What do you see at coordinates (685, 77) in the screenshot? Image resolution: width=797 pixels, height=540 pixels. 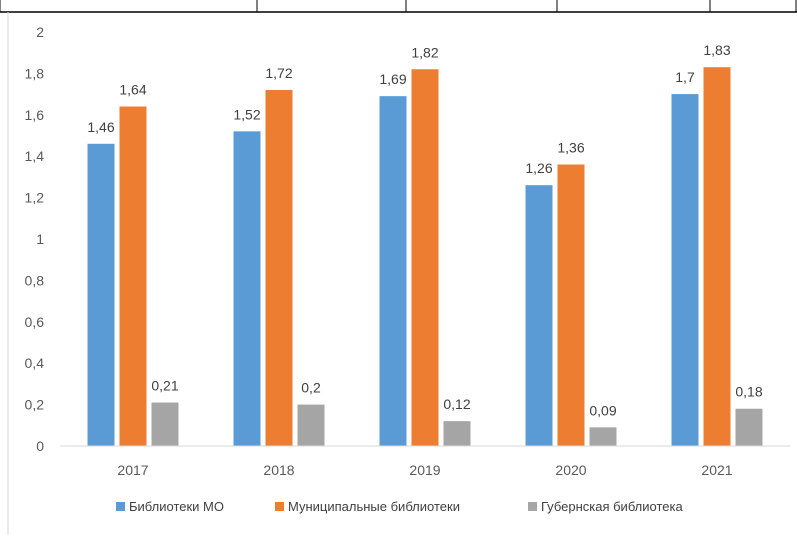 I see `data-label: 1,7` at bounding box center [685, 77].